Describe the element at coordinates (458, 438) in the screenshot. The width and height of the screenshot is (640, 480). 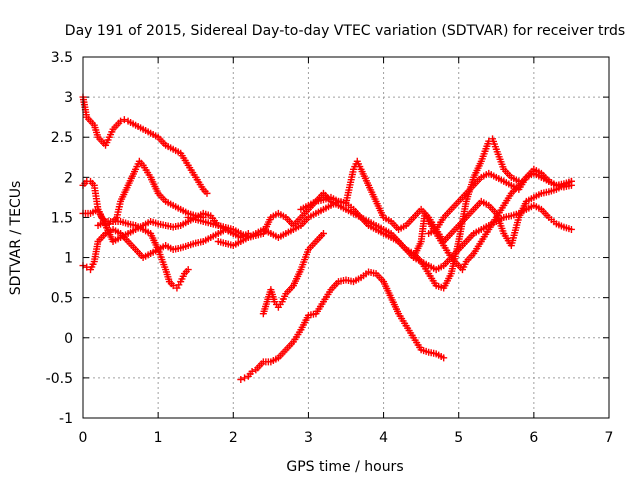
I see `x-tick-label: 5` at that location.